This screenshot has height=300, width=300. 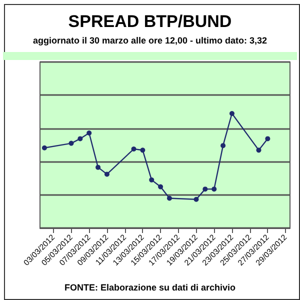 I want to click on source-note: FONTE: Elaborazione su dati di archivio, so click(x=150, y=287).